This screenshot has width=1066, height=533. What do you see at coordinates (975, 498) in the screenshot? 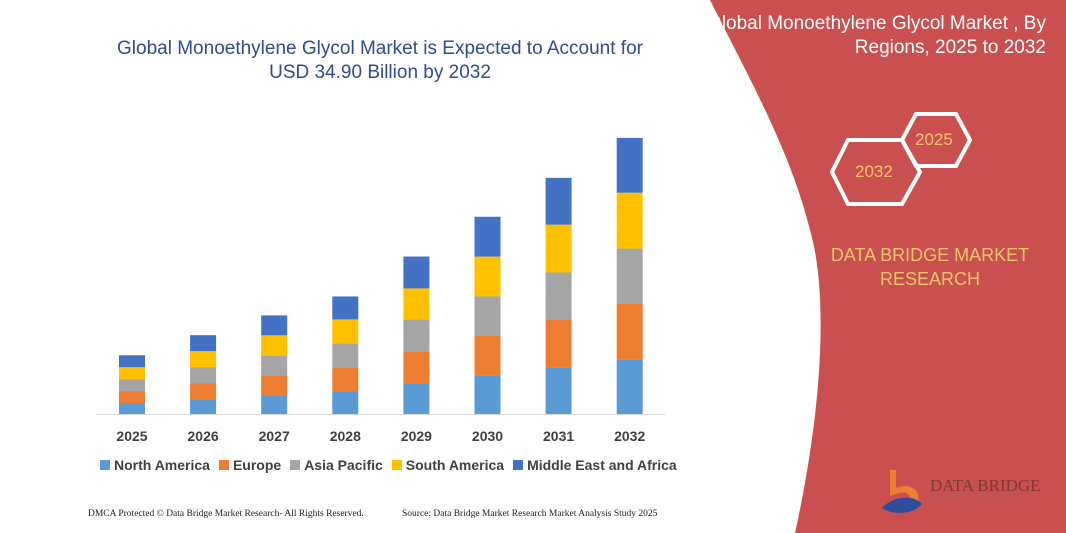
I see `logo-subtext: MARKET RESEARCH` at bounding box center [975, 498].